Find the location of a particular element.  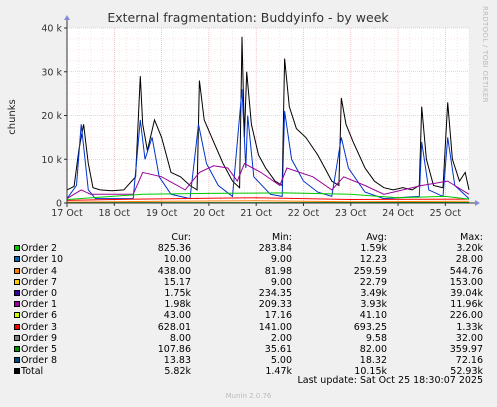

rrdtool-watermark: RRDTOOL / TOBI OETIKER is located at coordinates (485, 54).